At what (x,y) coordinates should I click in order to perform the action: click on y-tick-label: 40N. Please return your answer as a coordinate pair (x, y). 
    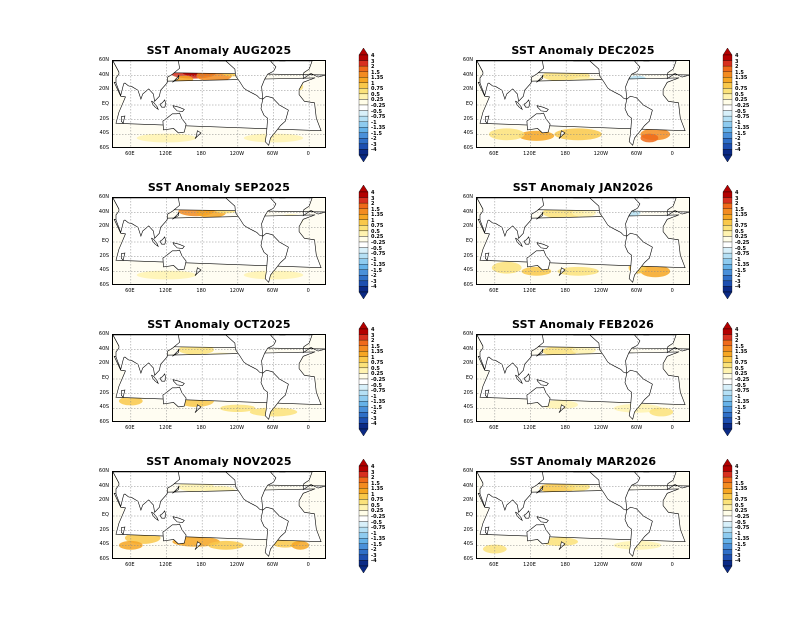
    Looking at the image, I should click on (103, 211).